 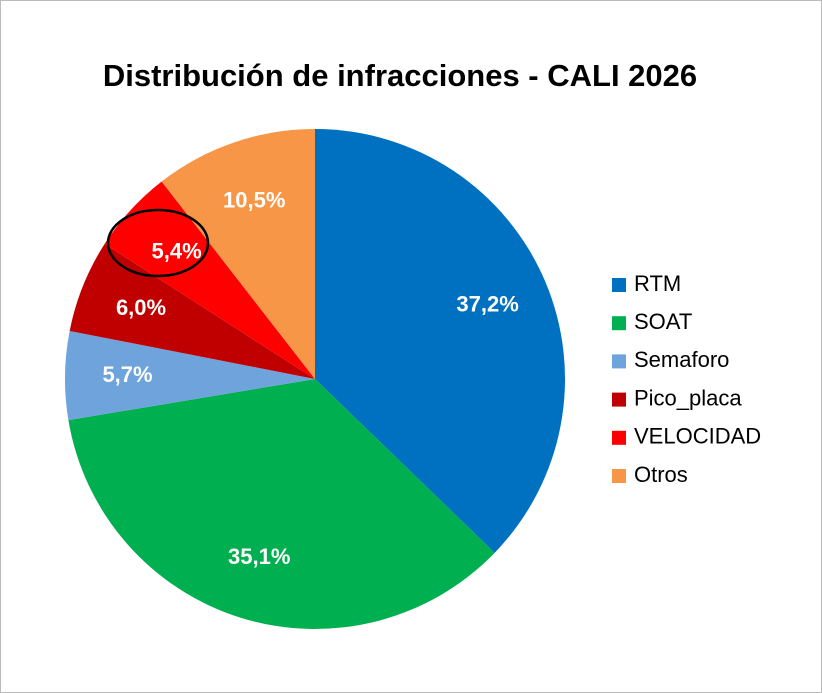 I want to click on highlight-ellipse, so click(x=158, y=243).